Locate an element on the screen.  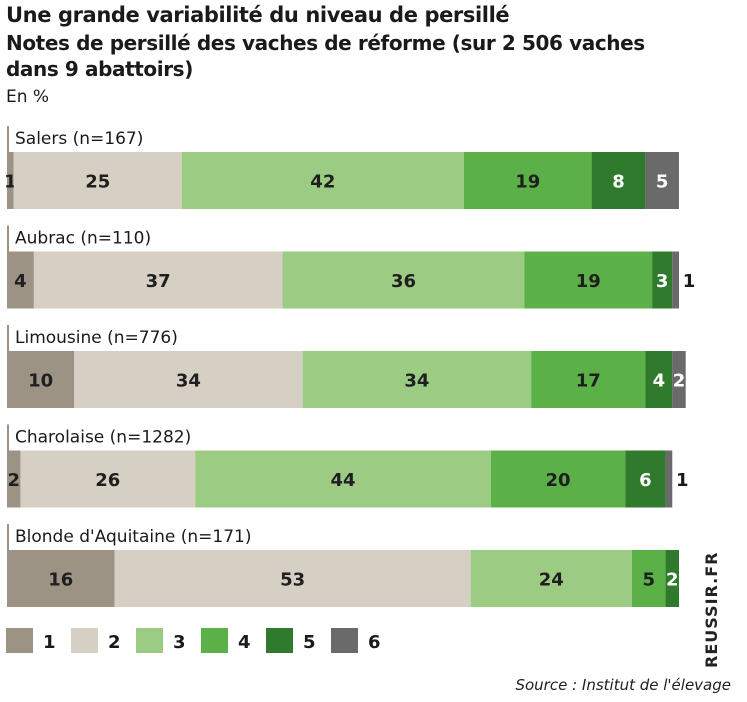
data-label: 36 is located at coordinates (403, 281).